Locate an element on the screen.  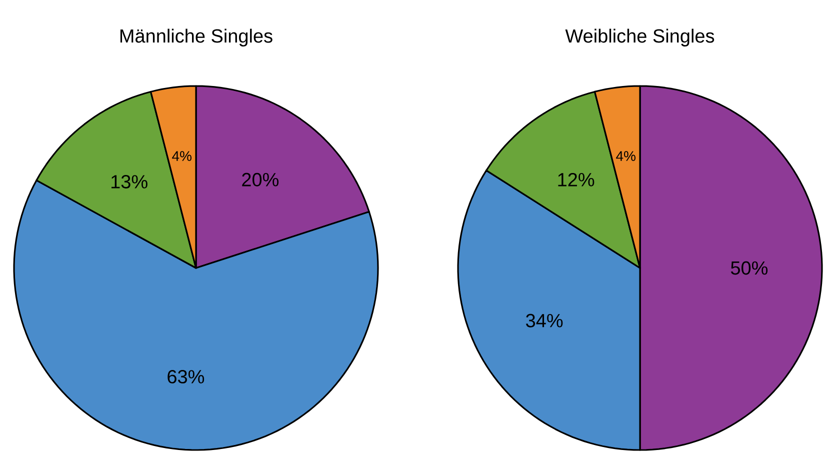
data-label: 12% is located at coordinates (576, 179).